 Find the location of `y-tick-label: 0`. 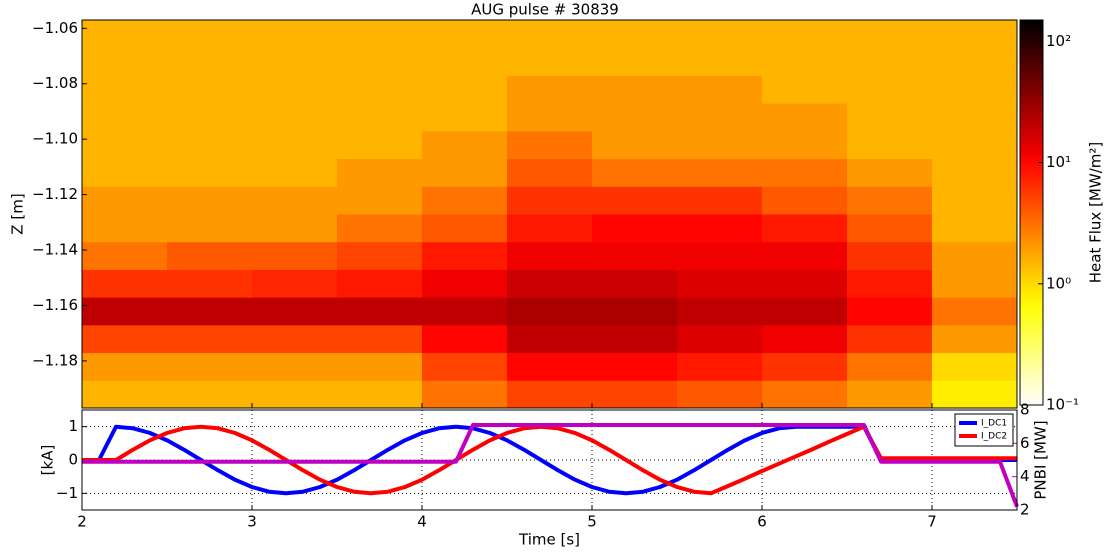

y-tick-label: 0 is located at coordinates (73, 460).